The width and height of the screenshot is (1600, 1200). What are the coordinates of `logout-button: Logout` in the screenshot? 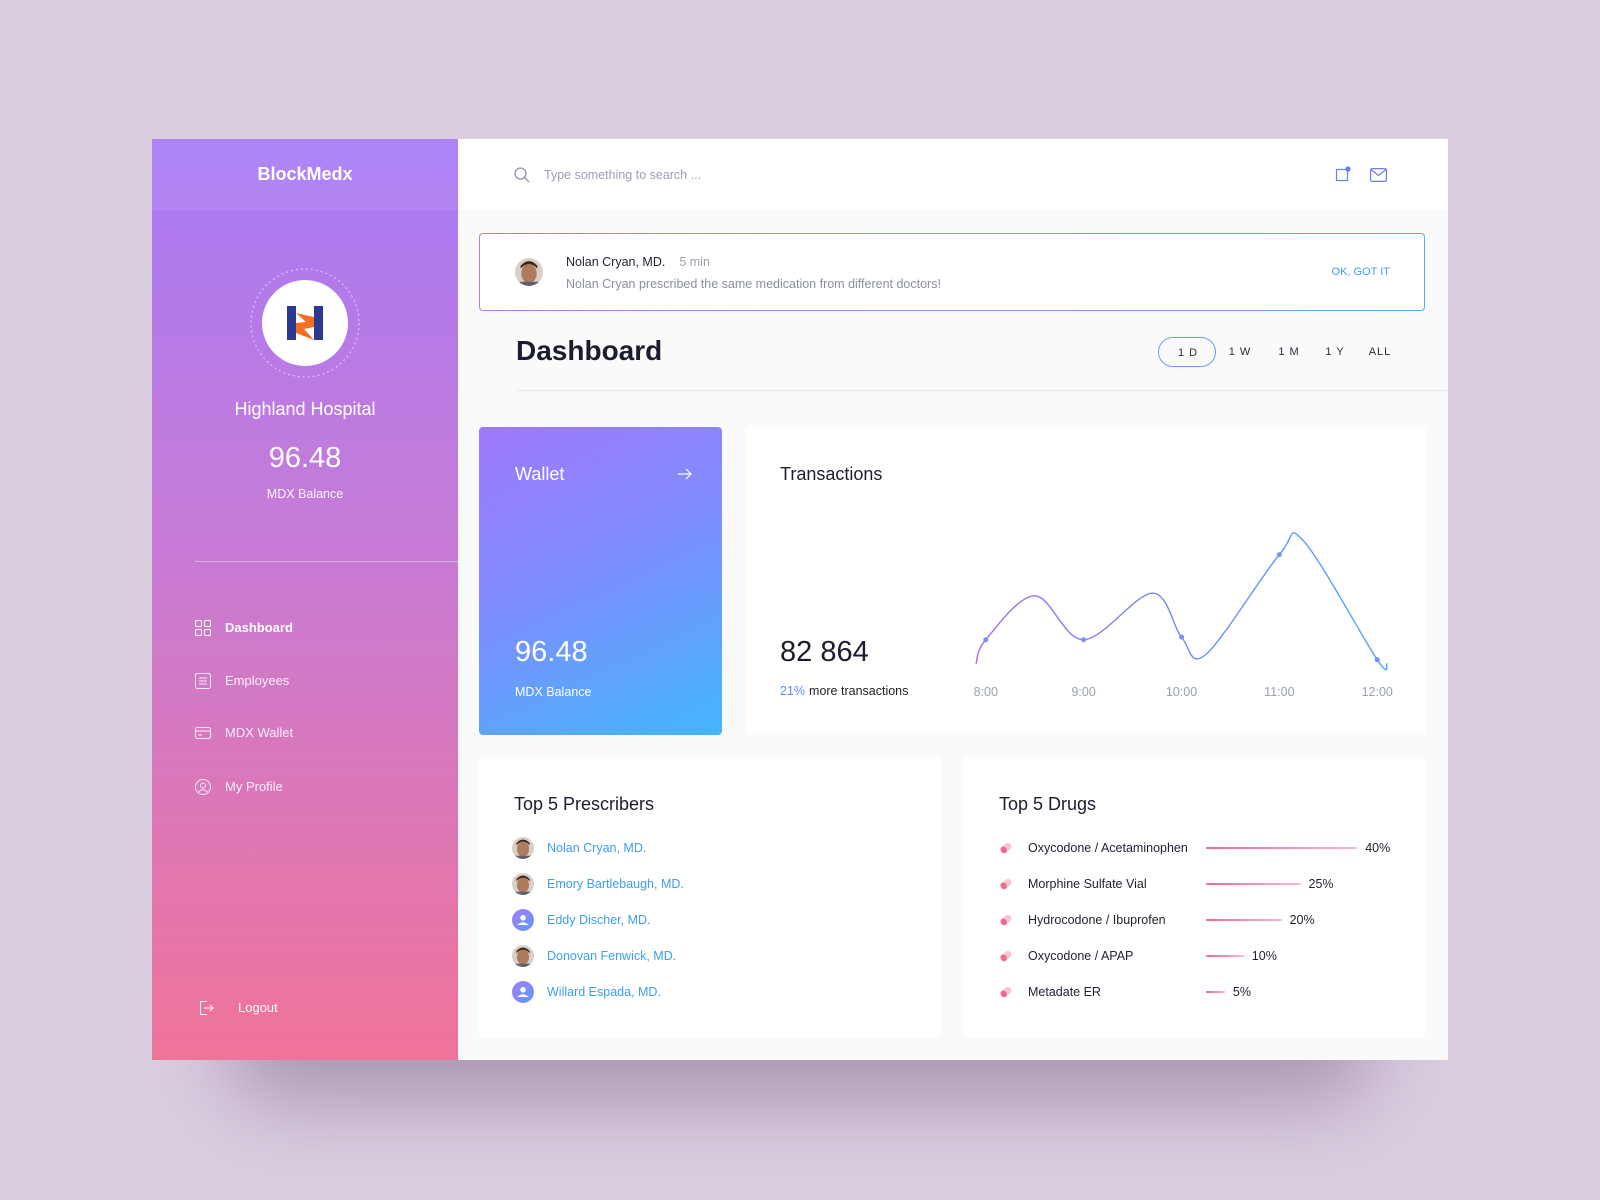 It's located at (252, 1008).